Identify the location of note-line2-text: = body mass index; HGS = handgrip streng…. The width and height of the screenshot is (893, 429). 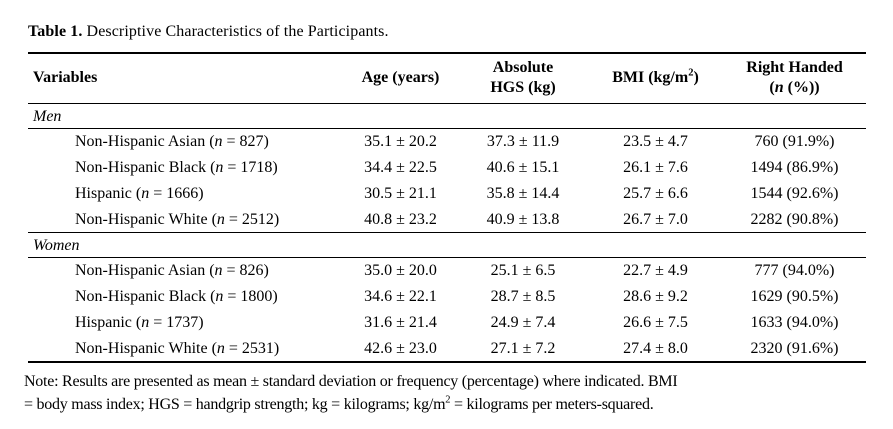
(235, 404).